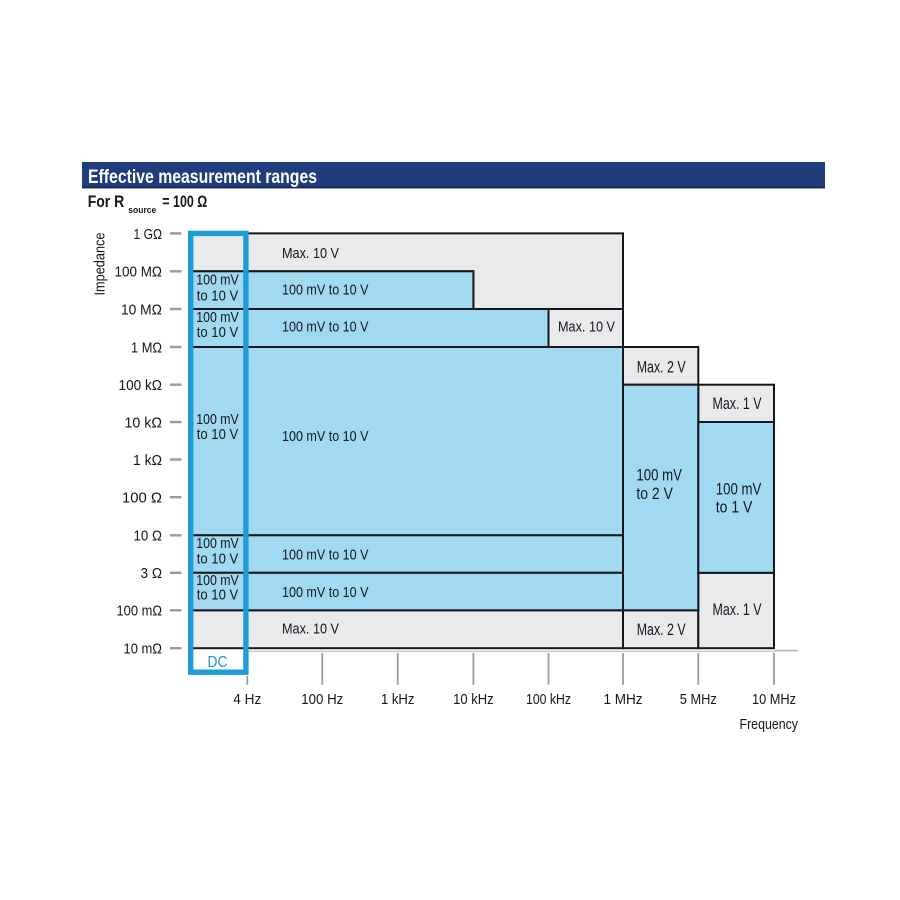  Describe the element at coordinates (142, 498) in the screenshot. I see `svg-text: 100 Ω` at that location.